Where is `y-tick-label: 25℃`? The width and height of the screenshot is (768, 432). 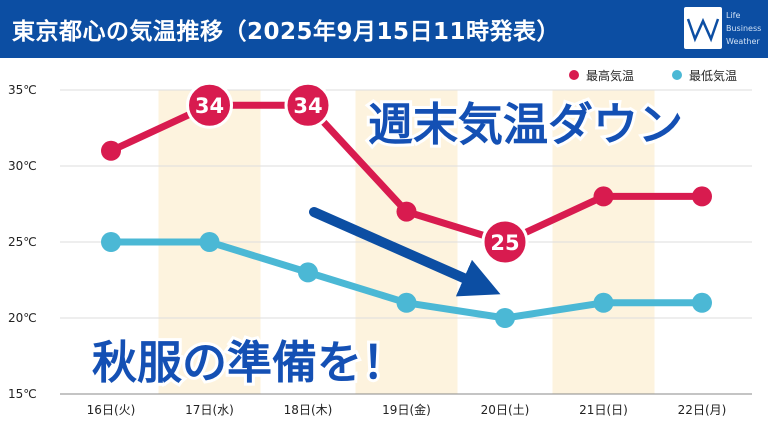
y-tick-label: 25℃ is located at coordinates (22, 242).